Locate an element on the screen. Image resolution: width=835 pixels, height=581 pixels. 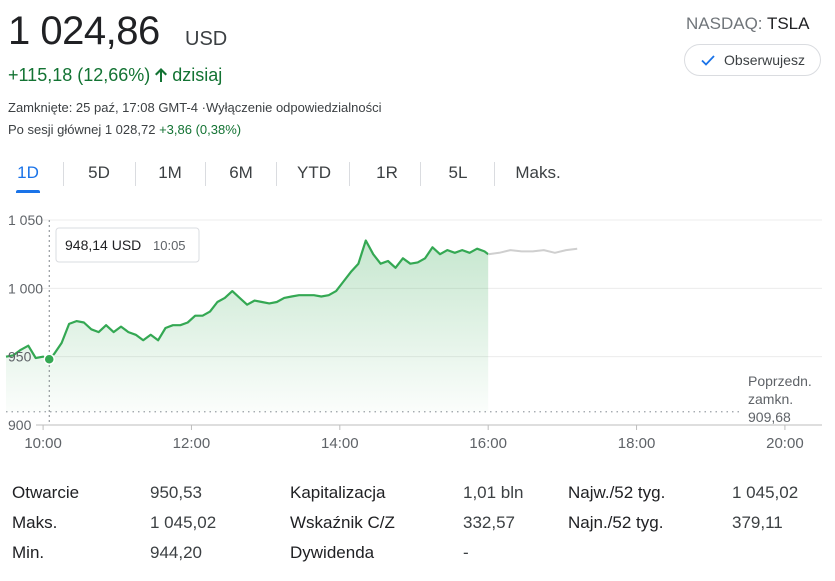
stat-value-high: 1 045,02 is located at coordinates (183, 522).